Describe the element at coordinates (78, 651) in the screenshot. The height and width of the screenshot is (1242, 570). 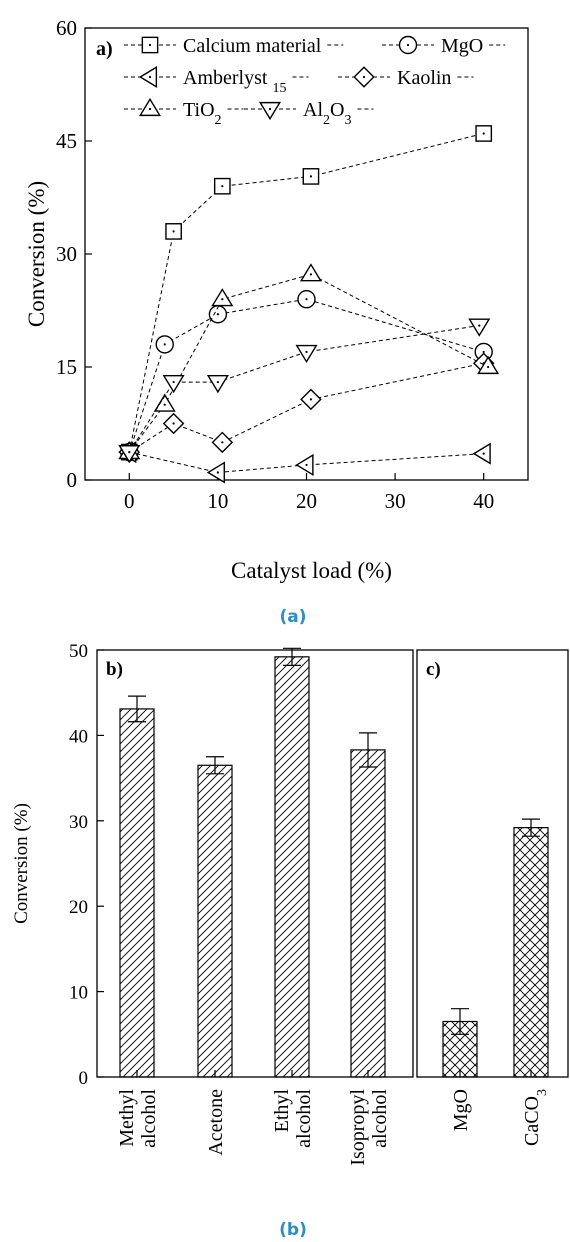
I see `y-tick-label-b: 50` at that location.